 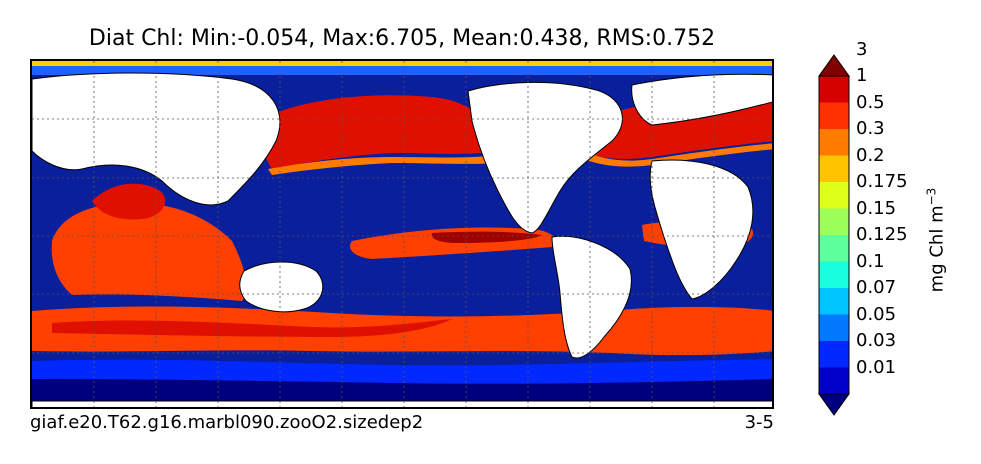 What do you see at coordinates (380, 132) in the screenshot?
I see `north-pacific-bloom` at bounding box center [380, 132].